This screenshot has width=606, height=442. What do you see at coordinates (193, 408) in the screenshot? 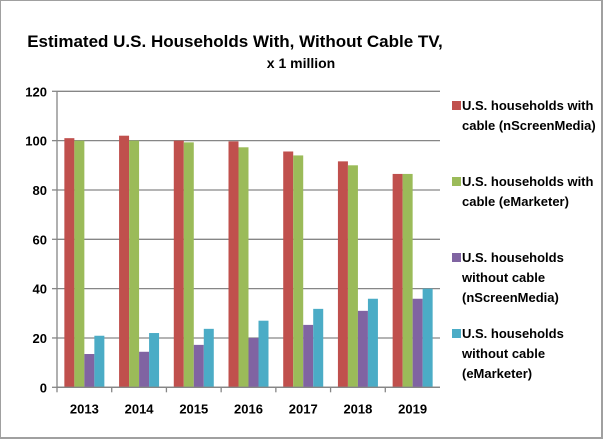
I see `x-tick-label: 2015` at bounding box center [193, 408].